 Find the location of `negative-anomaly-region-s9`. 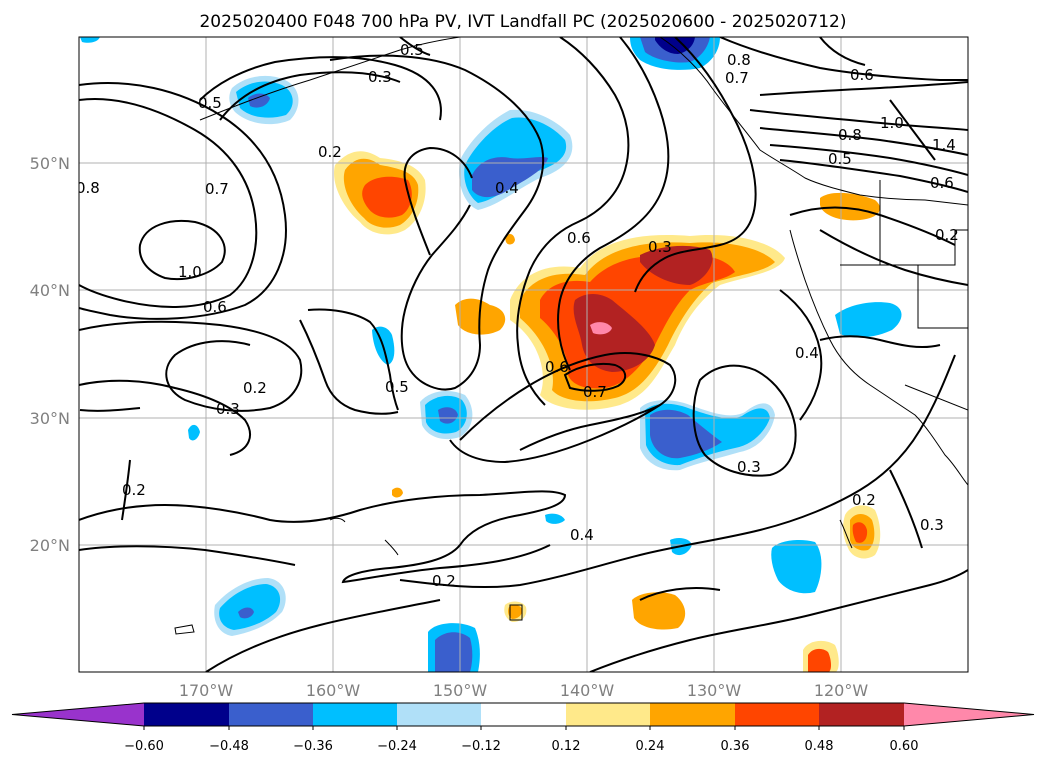

negative-anomaly-region-s9 is located at coordinates (868, 320).